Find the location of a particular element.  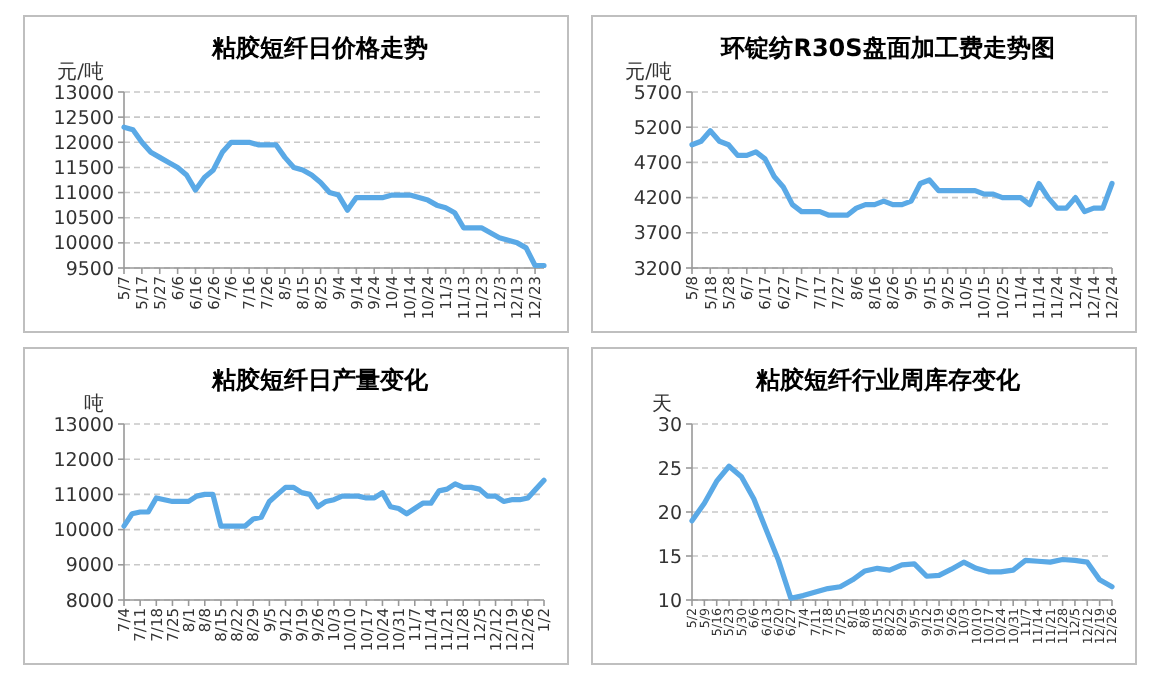

y-tick-label: 9500 is located at coordinates (89, 269).